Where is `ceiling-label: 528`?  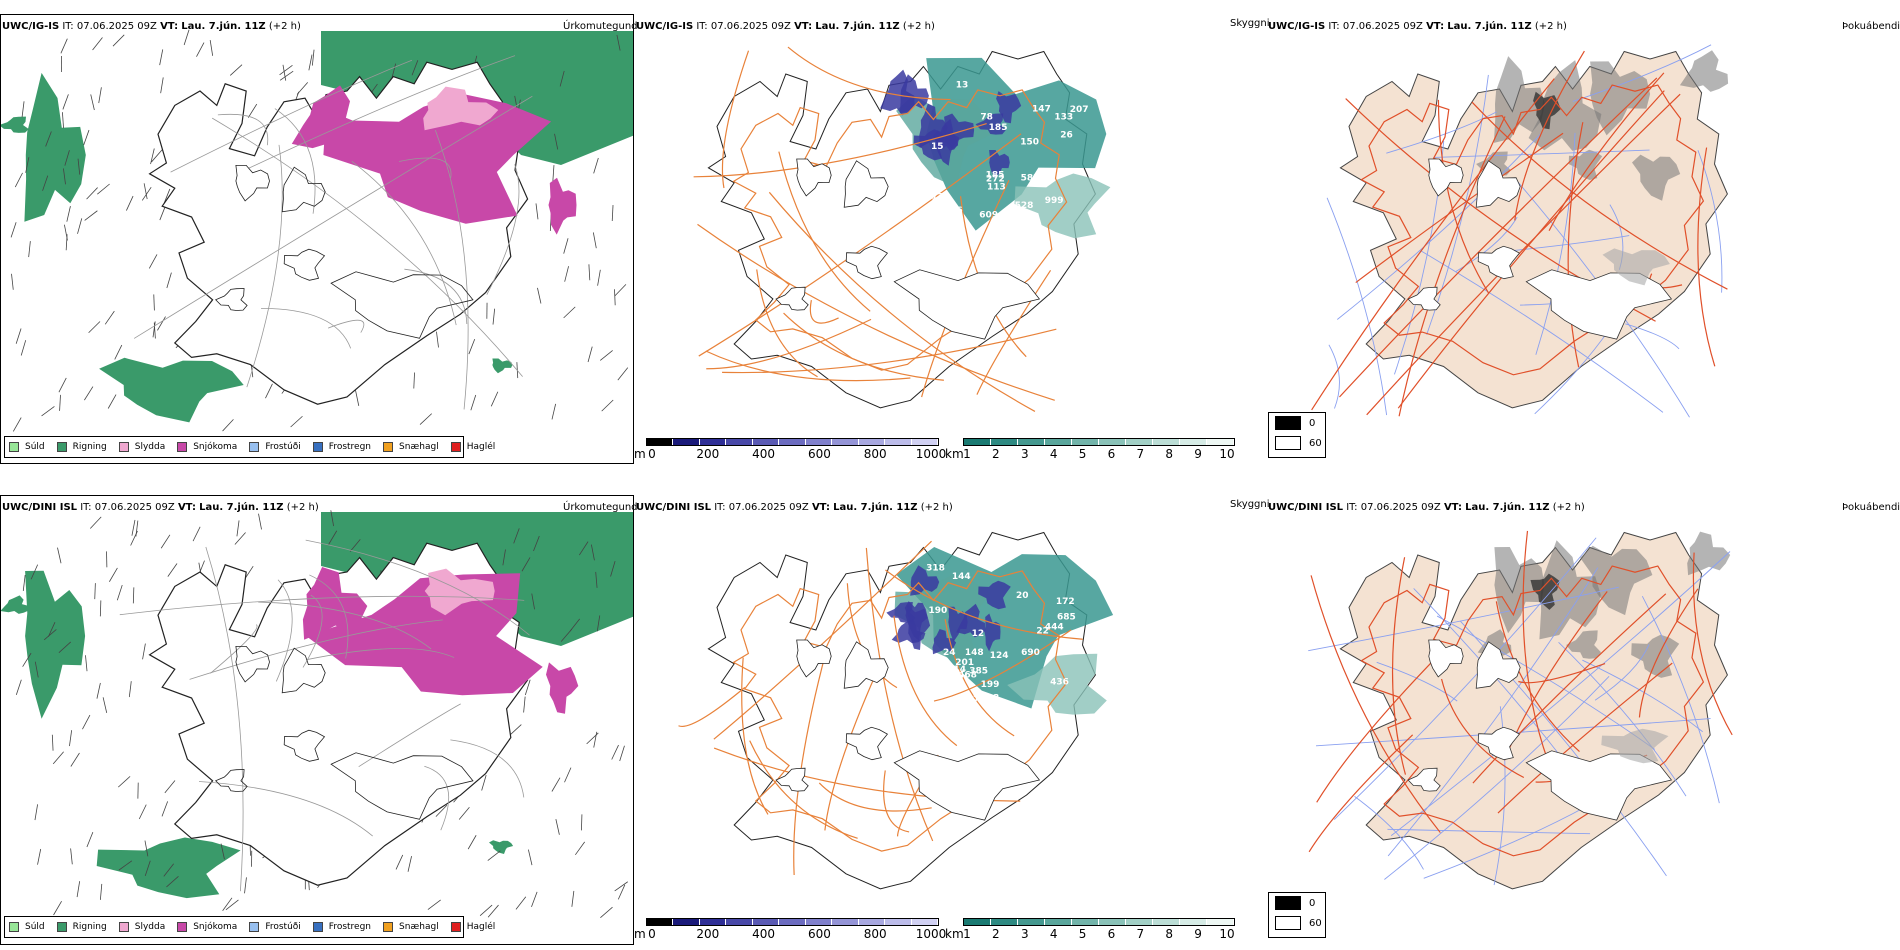
ceiling-label: 528 is located at coordinates (1024, 206).